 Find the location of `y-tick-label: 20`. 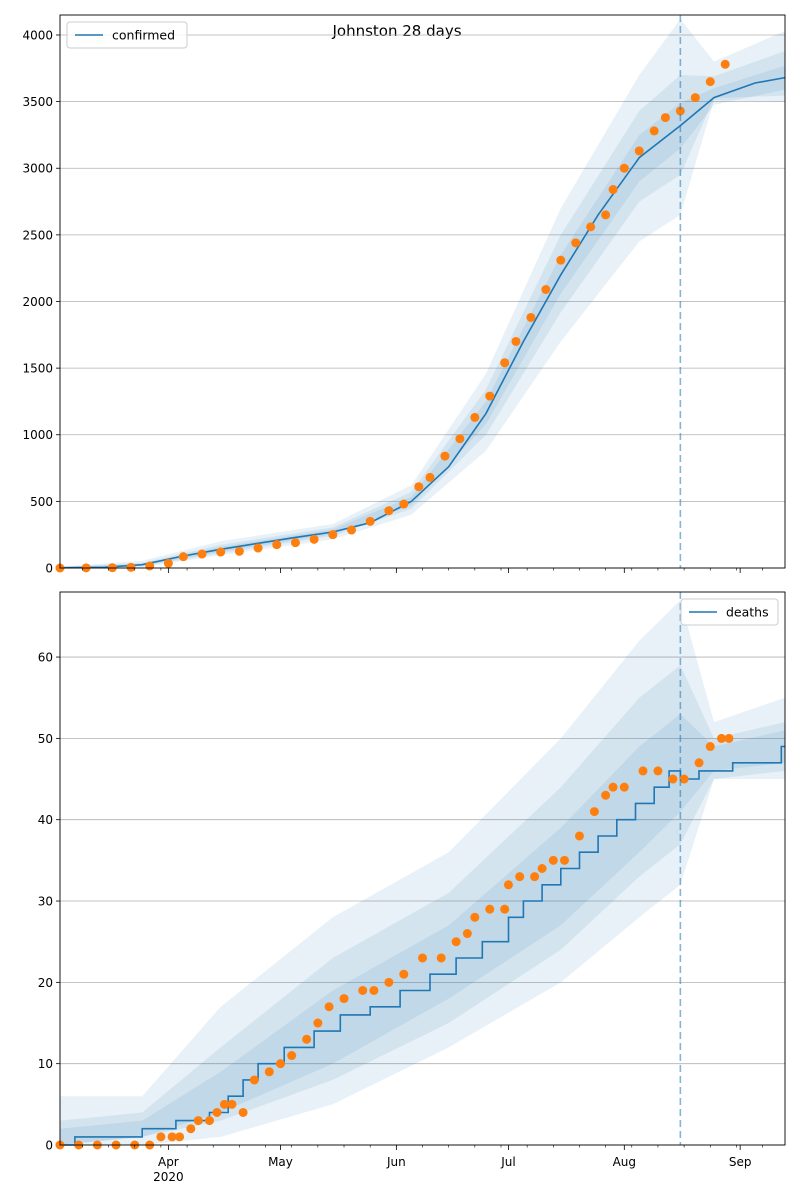

y-tick-label: 20 is located at coordinates (45, 983).